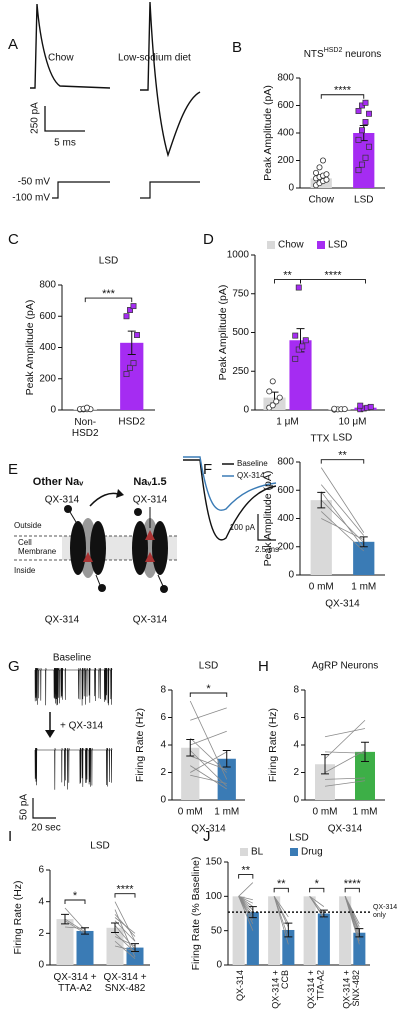  What do you see at coordinates (252, 463) in the screenshot?
I see `legend-label: Baseline` at bounding box center [252, 463].